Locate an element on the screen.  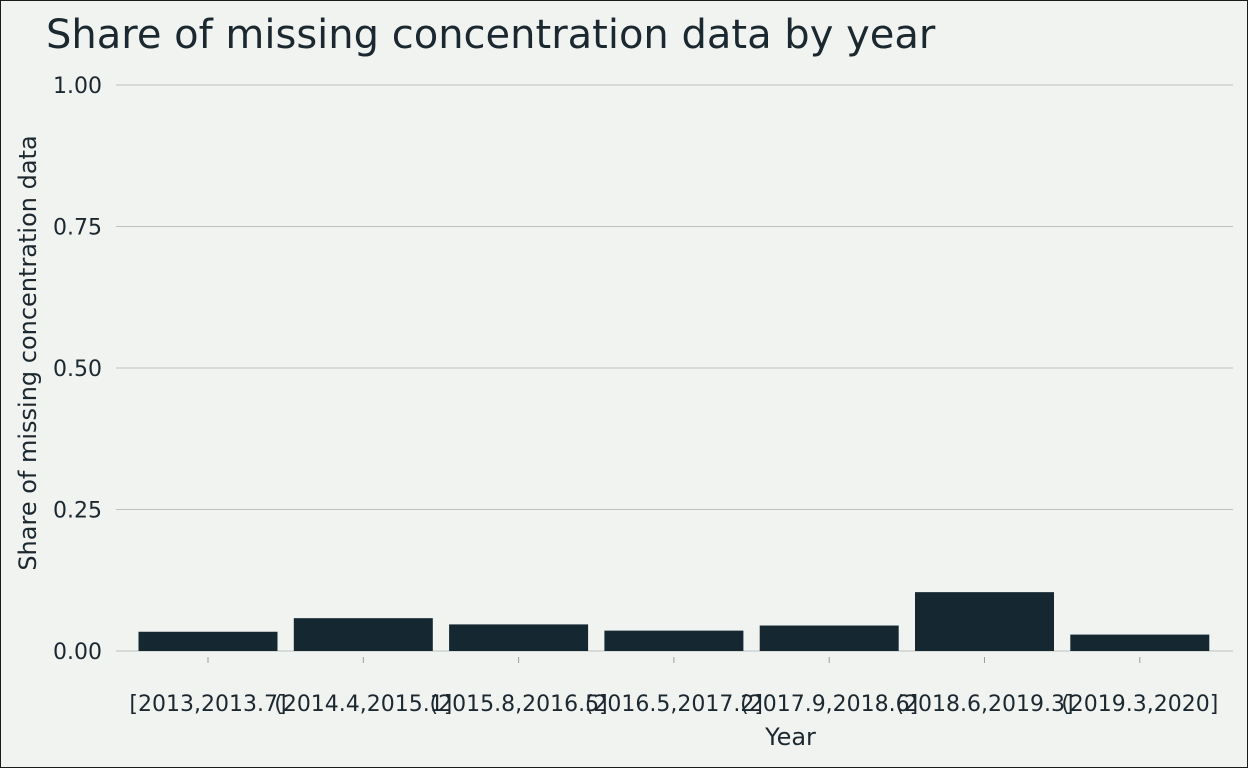
x-tick-label: (2018.6,2019.3] is located at coordinates (984, 704).